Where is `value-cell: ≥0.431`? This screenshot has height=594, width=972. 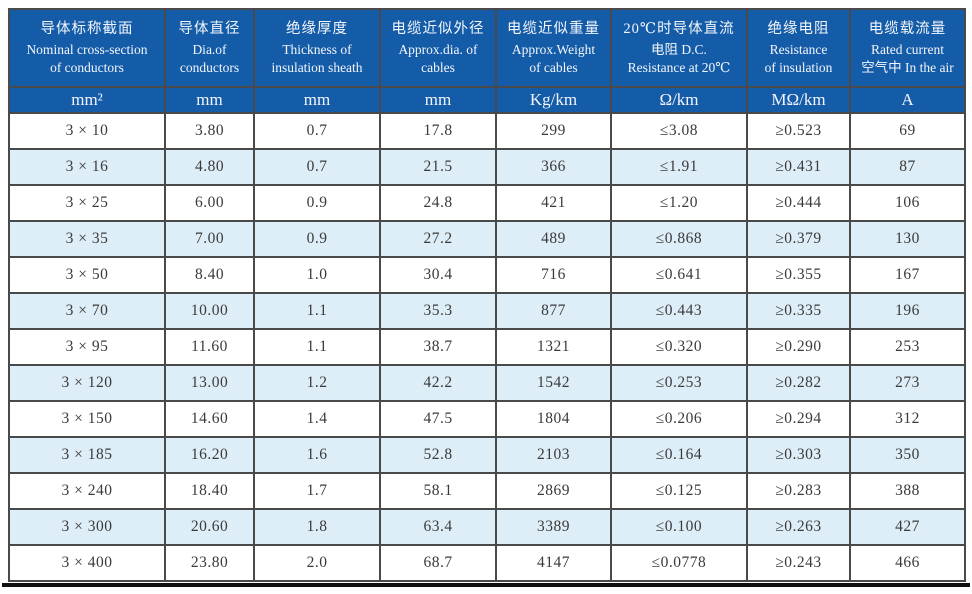
value-cell: ≥0.431 is located at coordinates (798, 167).